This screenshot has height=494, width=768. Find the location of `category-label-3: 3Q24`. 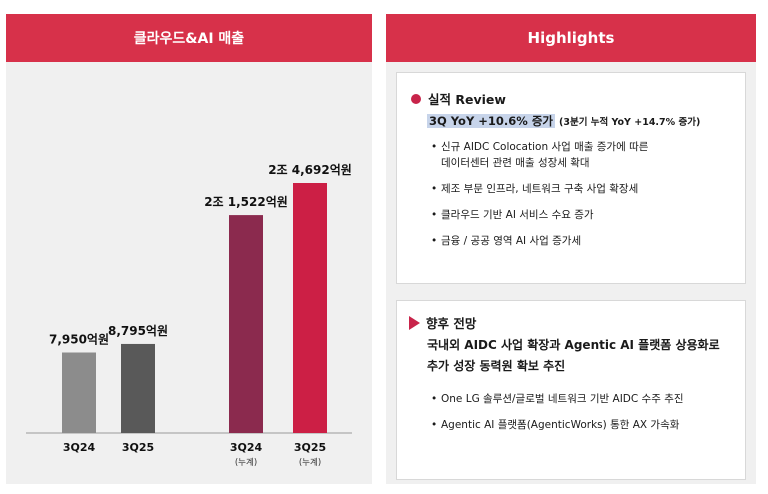

category-label-3: 3Q24 is located at coordinates (246, 447).